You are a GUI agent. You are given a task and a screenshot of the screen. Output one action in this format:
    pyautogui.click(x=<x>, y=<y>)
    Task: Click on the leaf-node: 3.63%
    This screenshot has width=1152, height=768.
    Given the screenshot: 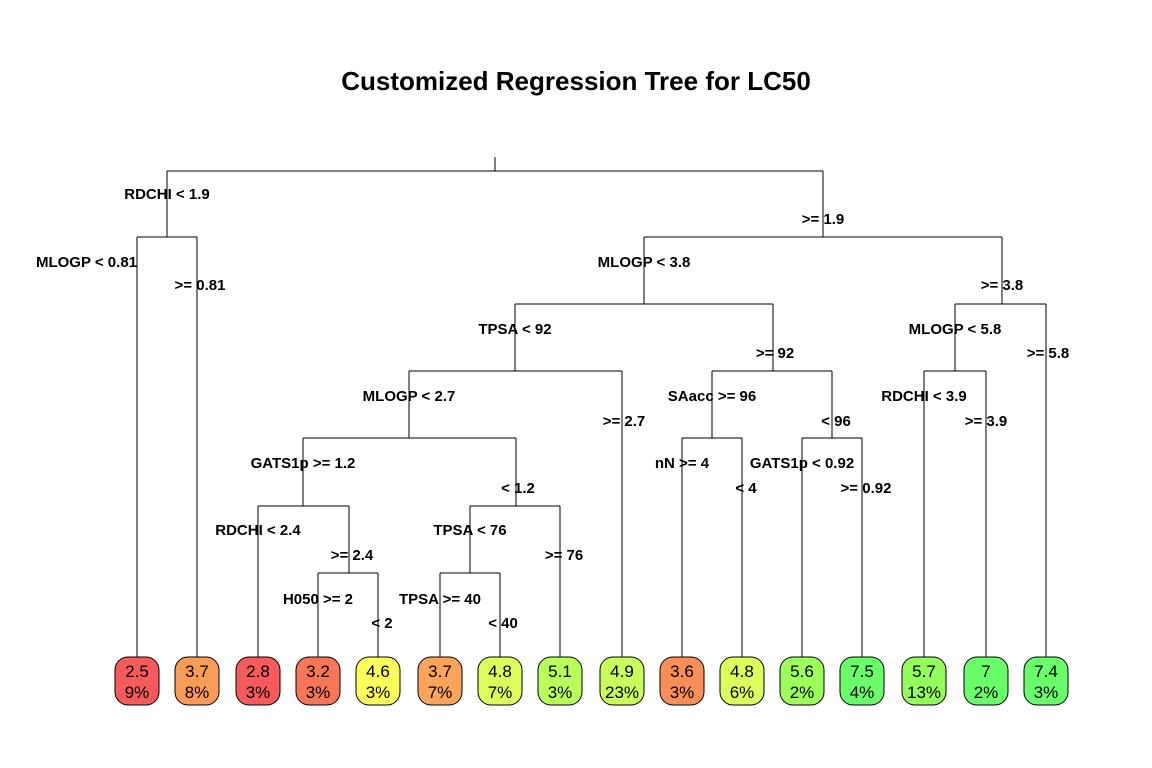 What is the action you would take?
    pyautogui.click(x=682, y=681)
    